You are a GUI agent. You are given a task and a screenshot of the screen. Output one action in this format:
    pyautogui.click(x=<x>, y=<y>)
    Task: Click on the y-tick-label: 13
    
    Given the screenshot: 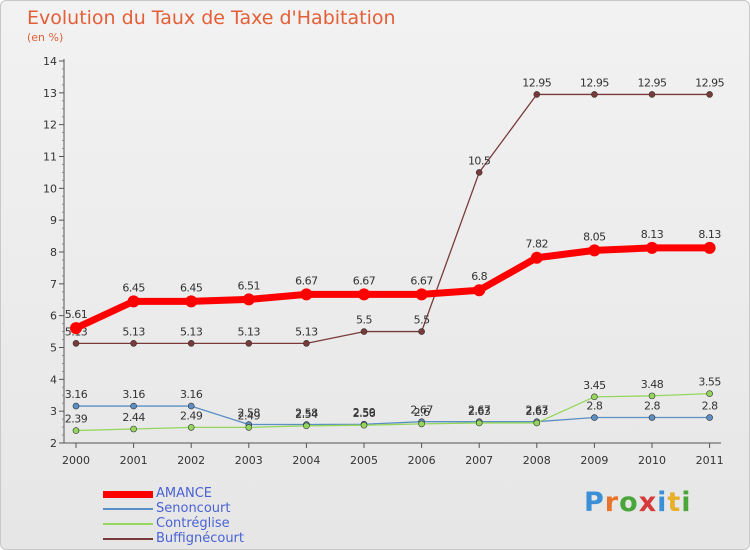 What is the action you would take?
    pyautogui.click(x=50, y=93)
    